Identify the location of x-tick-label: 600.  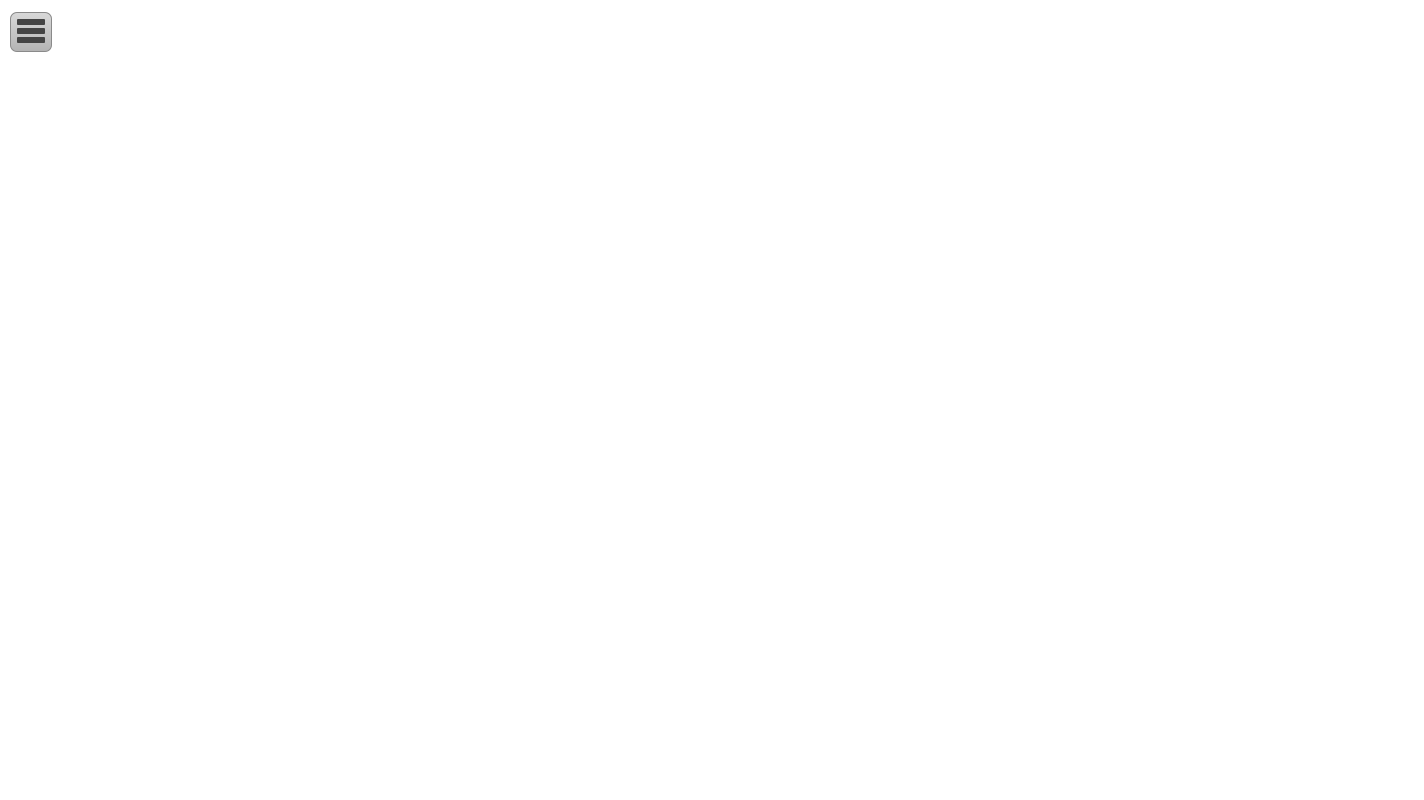
(864, 763).